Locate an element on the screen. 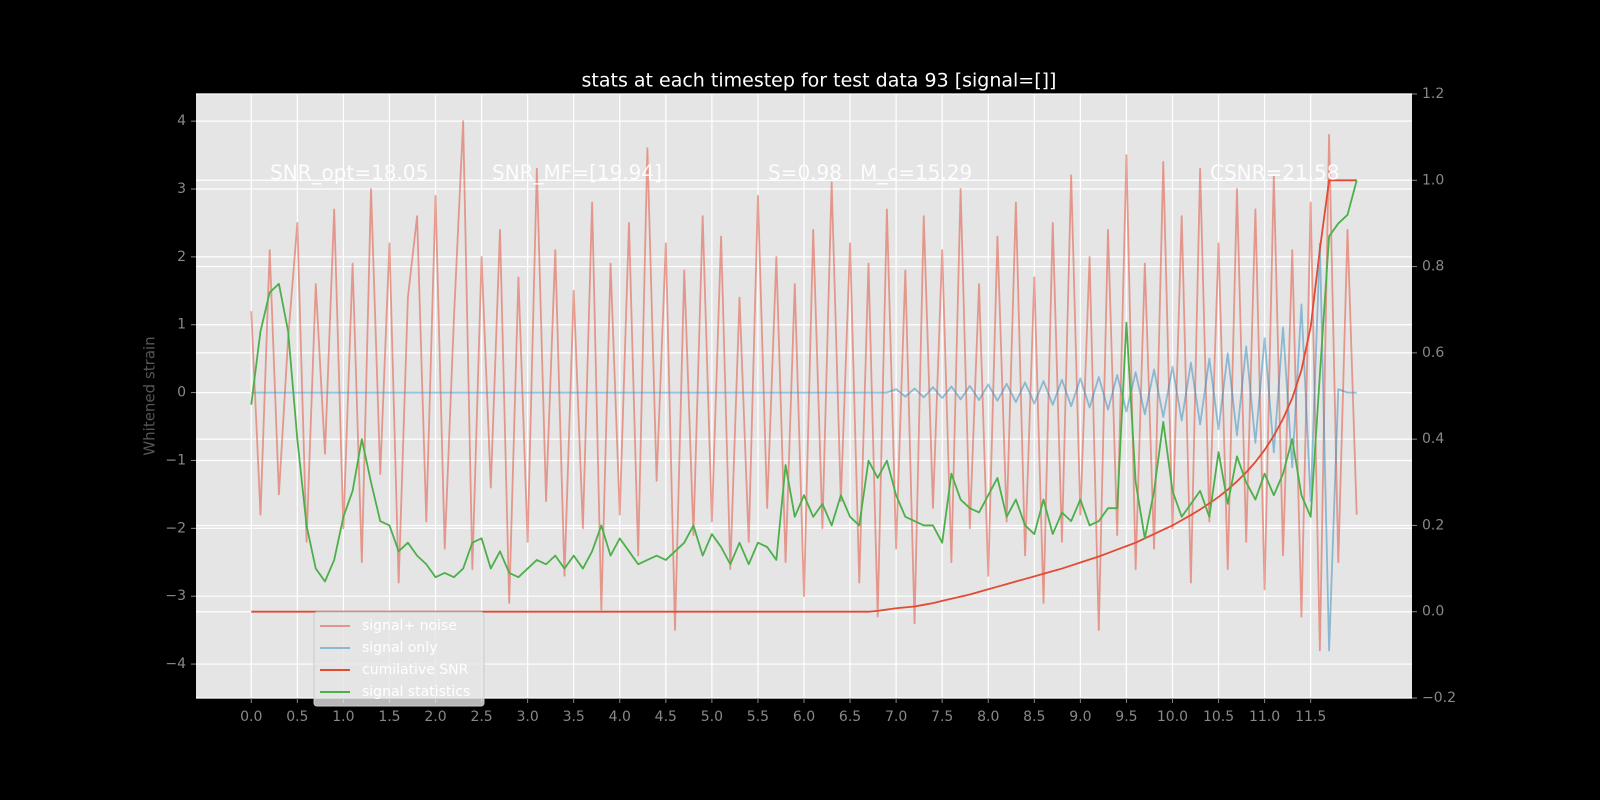 Image resolution: width=1600 pixels, height=800 pixels. y2-tick-label: 0.4 is located at coordinates (1433, 439).